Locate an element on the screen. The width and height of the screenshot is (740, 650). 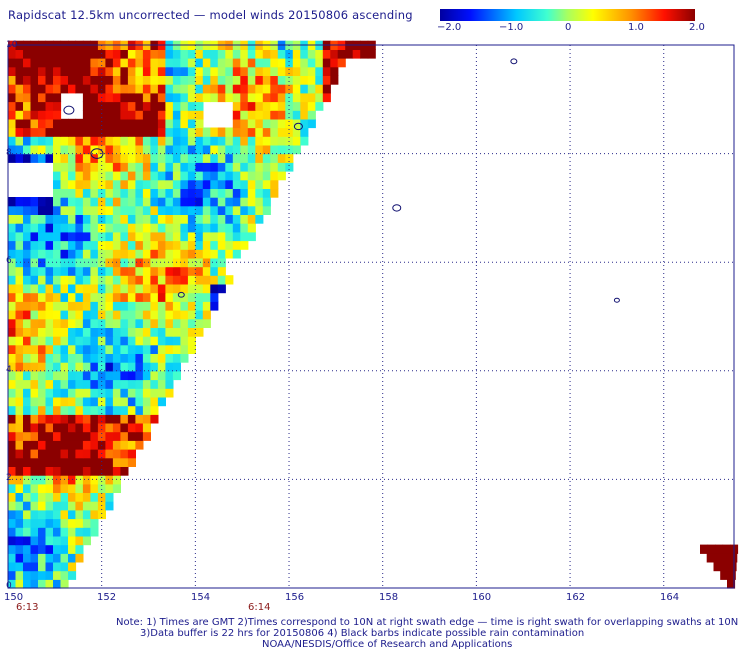
colorbar-gradient is located at coordinates (567, 15).